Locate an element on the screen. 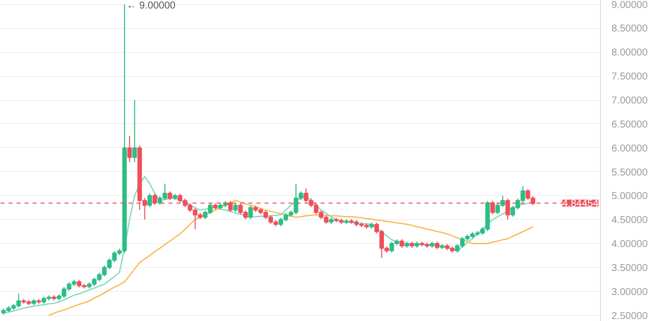 The height and width of the screenshot is (321, 650). y-tick-label: 5.00000 is located at coordinates (630, 196).